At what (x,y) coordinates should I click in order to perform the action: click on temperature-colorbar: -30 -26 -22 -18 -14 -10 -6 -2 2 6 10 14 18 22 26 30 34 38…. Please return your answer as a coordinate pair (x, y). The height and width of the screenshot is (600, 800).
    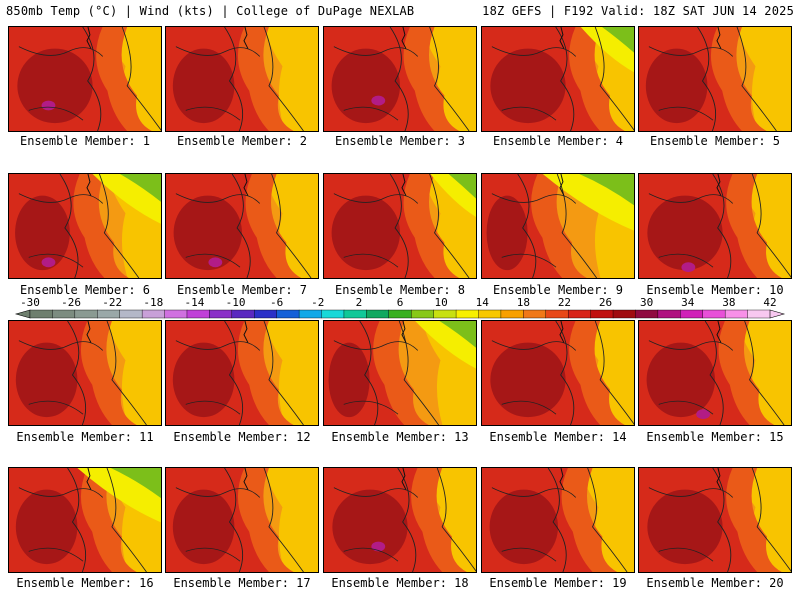
    Looking at the image, I should click on (400, 309).